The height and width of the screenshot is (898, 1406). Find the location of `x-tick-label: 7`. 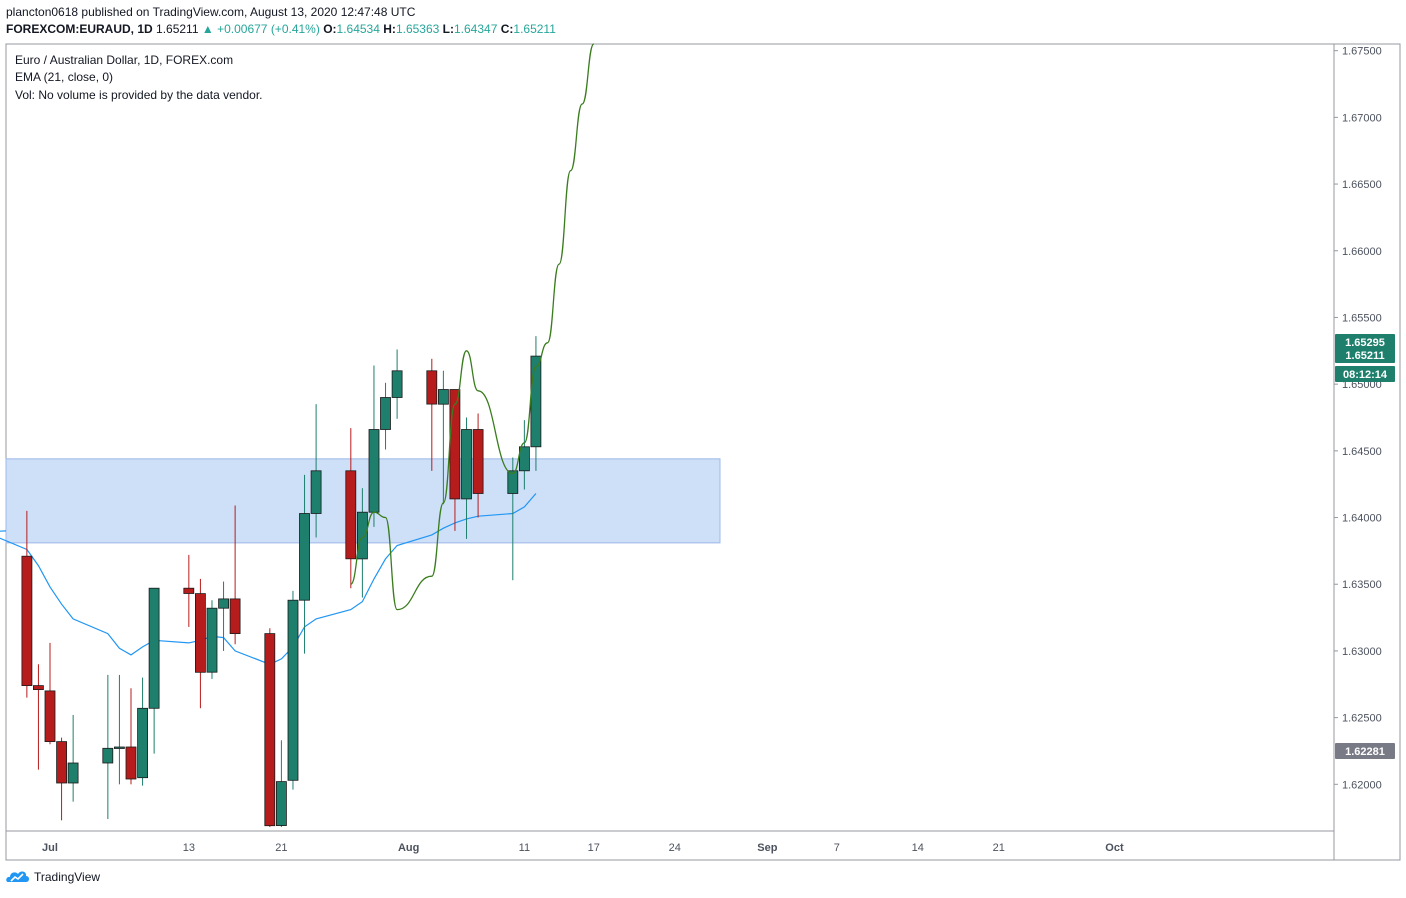

x-tick-label: 7 is located at coordinates (837, 848).